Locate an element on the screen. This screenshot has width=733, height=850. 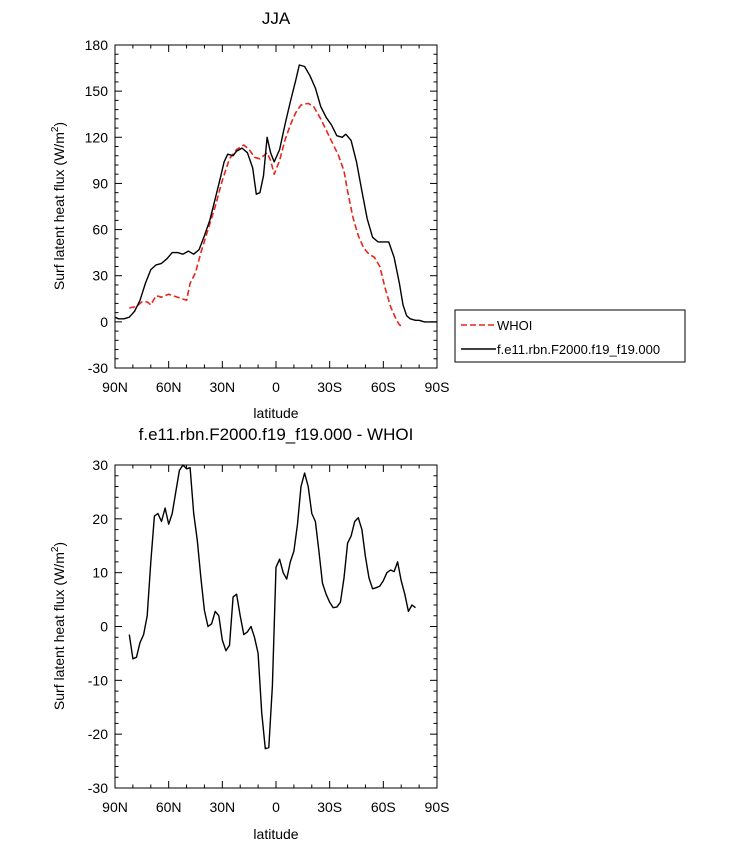
top-x-axis-label: latitude is located at coordinates (275, 413).